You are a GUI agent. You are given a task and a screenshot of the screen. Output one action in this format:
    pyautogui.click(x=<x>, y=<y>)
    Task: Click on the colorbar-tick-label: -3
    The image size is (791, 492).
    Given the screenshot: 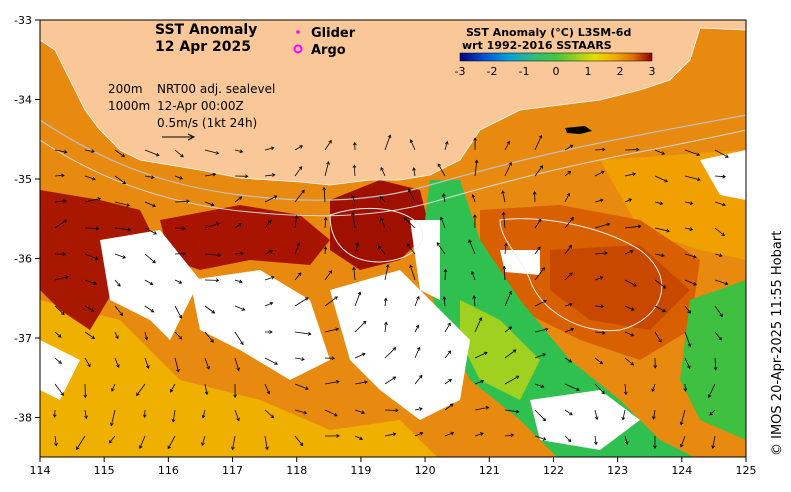 What is the action you would take?
    pyautogui.click(x=460, y=71)
    